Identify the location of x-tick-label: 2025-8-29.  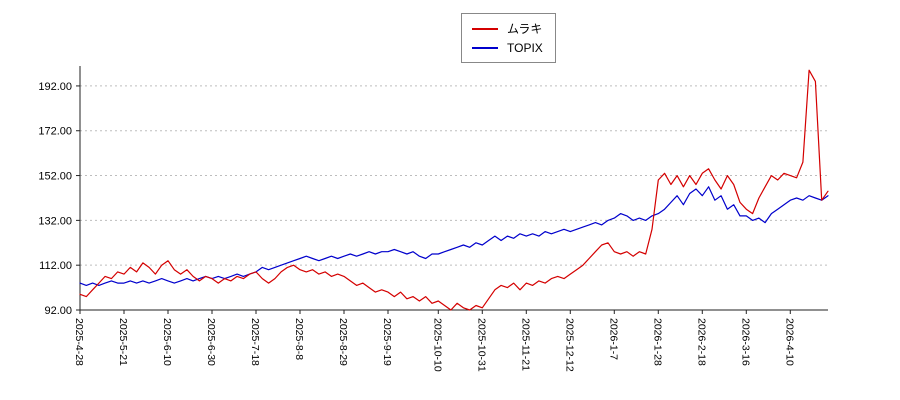
(343, 342).